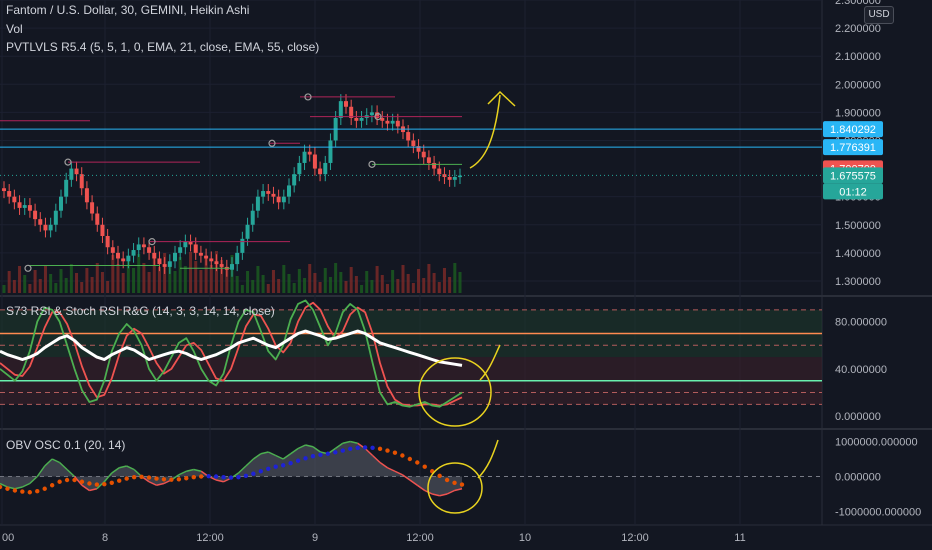 The image size is (932, 550). I want to click on price-tick-label: 2.000000, so click(858, 85).